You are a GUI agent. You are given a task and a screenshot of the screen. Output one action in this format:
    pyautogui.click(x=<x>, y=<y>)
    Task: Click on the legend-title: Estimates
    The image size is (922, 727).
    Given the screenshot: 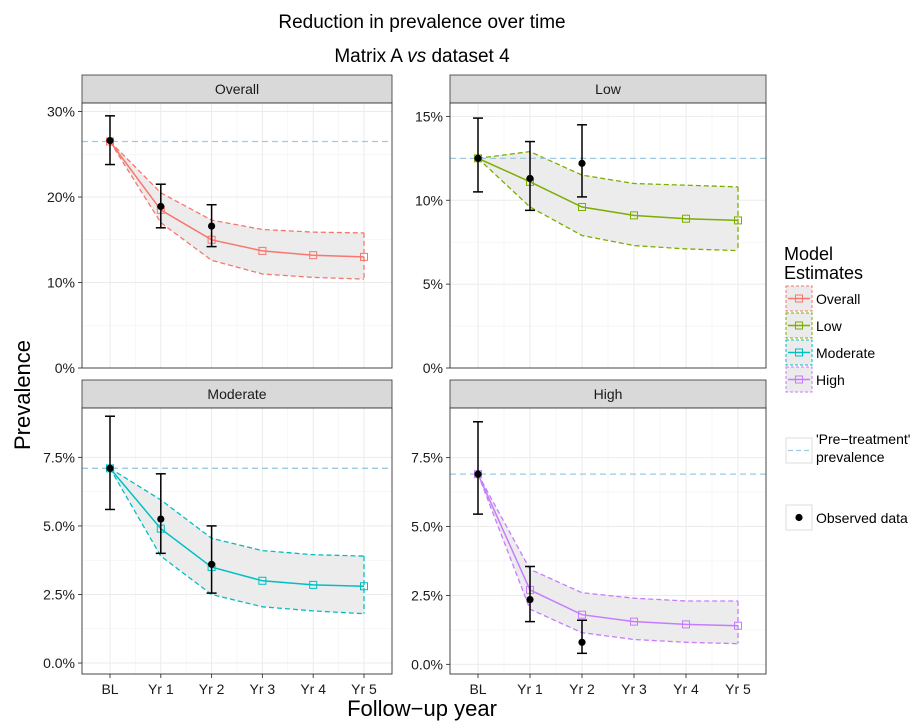 What is the action you would take?
    pyautogui.click(x=823, y=273)
    